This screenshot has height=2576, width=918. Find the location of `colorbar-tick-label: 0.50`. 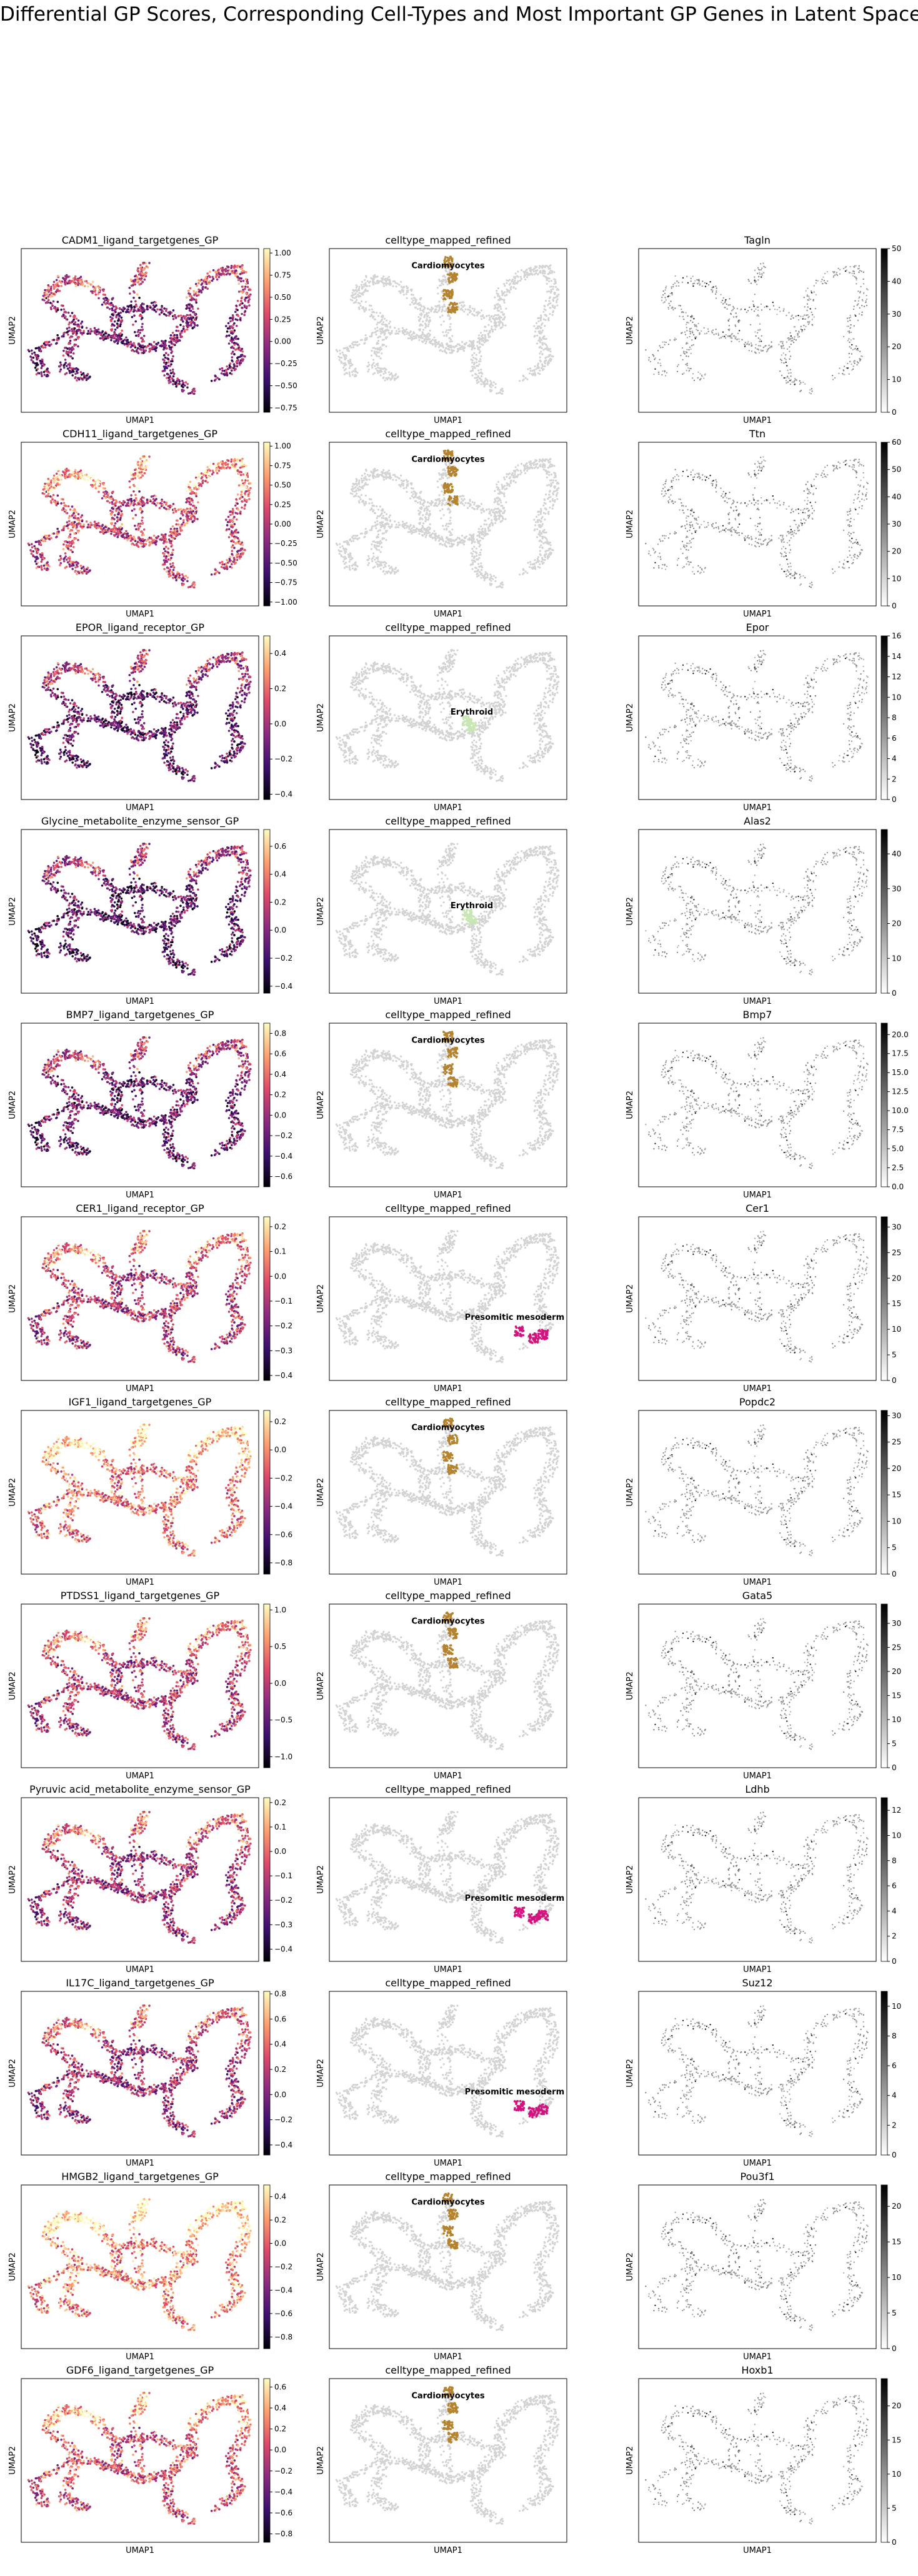

colorbar-tick-label: 0.50 is located at coordinates (282, 297).